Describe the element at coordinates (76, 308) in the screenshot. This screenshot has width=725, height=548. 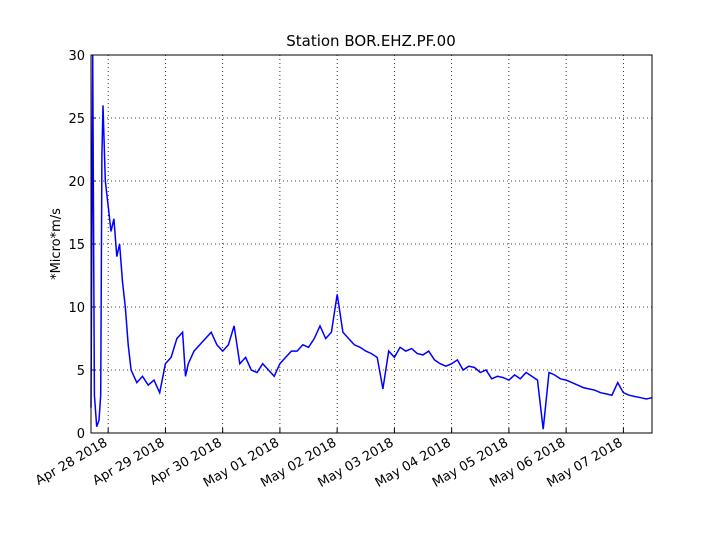
I see `y-tick-label: 10` at that location.